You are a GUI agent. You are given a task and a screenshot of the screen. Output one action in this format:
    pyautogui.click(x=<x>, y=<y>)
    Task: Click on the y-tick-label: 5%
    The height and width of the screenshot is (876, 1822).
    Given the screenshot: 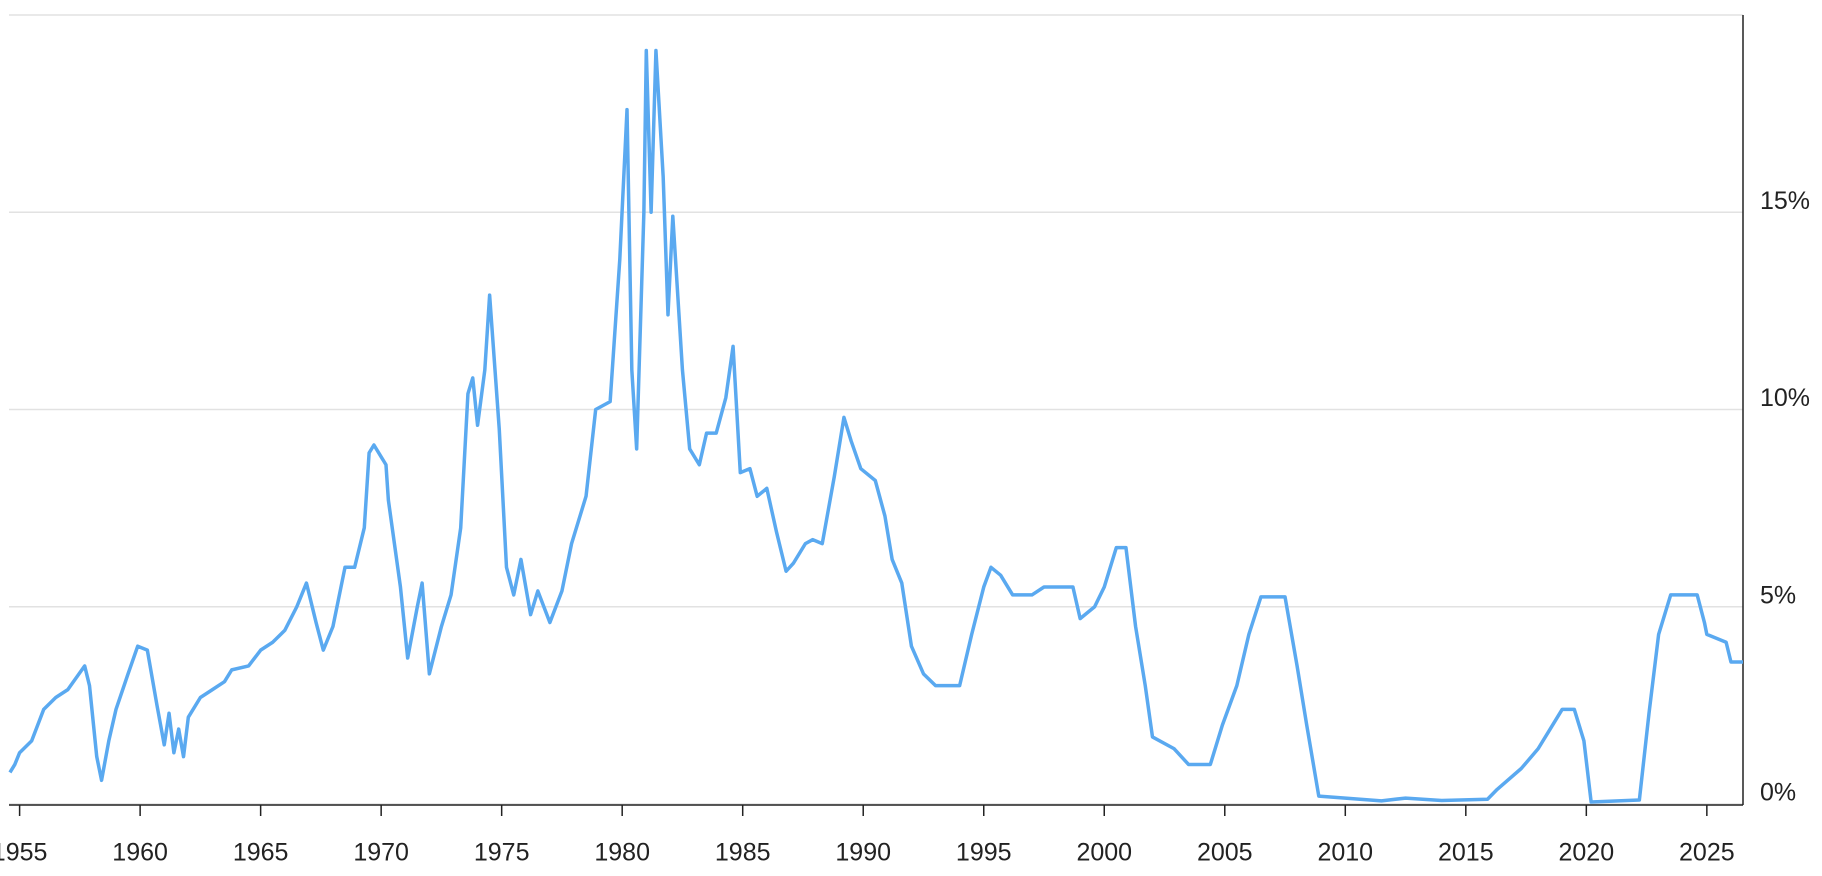 What is the action you would take?
    pyautogui.click(x=1778, y=595)
    